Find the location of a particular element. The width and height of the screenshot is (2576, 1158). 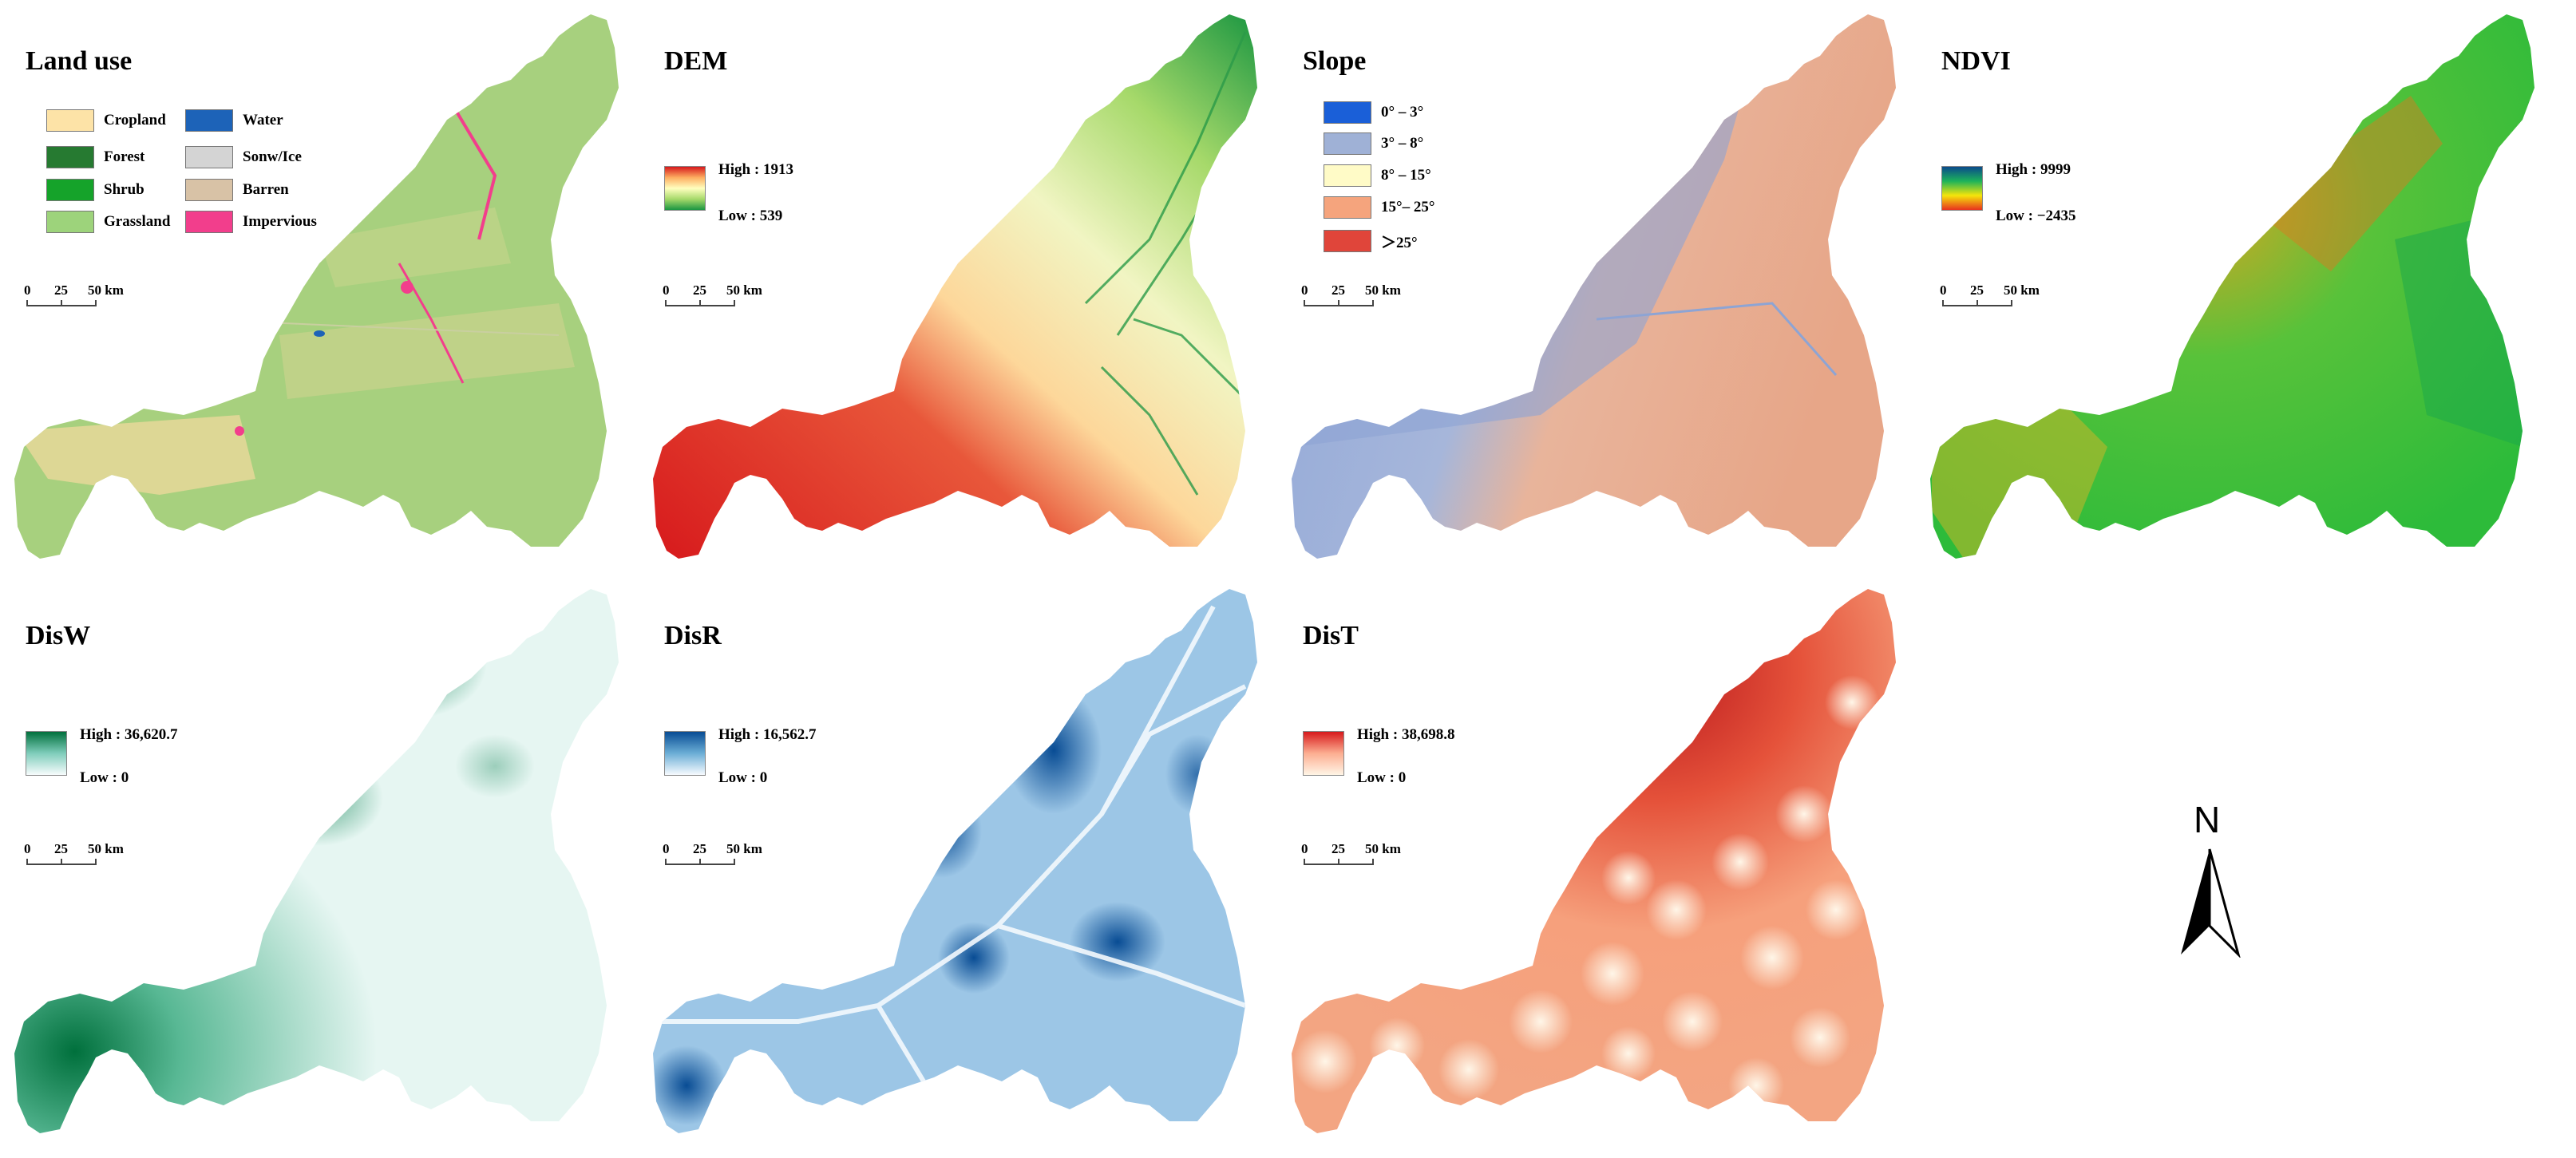

landuse-map is located at coordinates (317, 286).